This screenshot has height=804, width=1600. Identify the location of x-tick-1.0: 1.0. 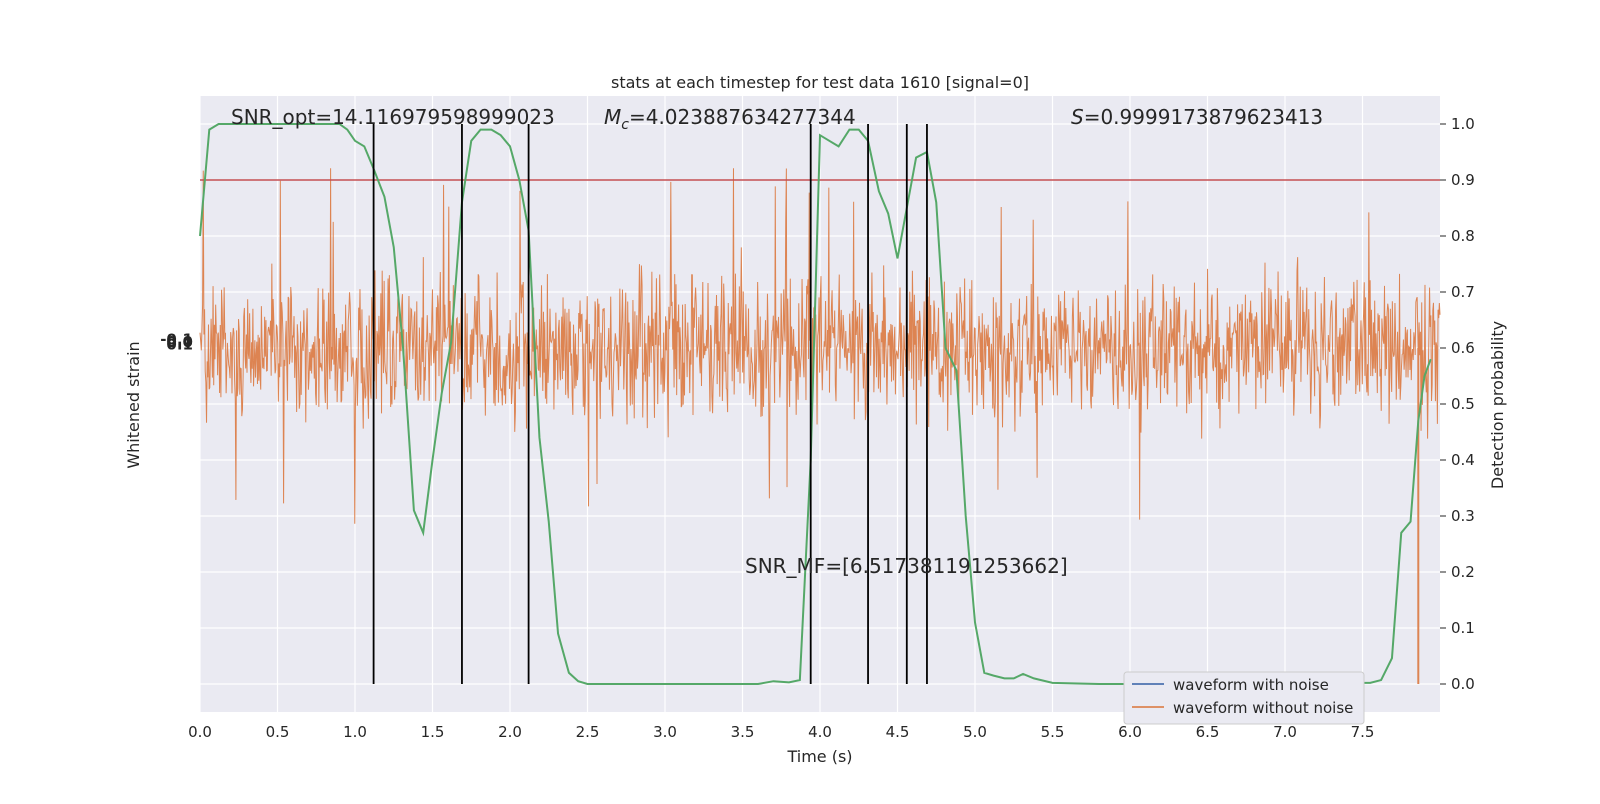
(355, 732).